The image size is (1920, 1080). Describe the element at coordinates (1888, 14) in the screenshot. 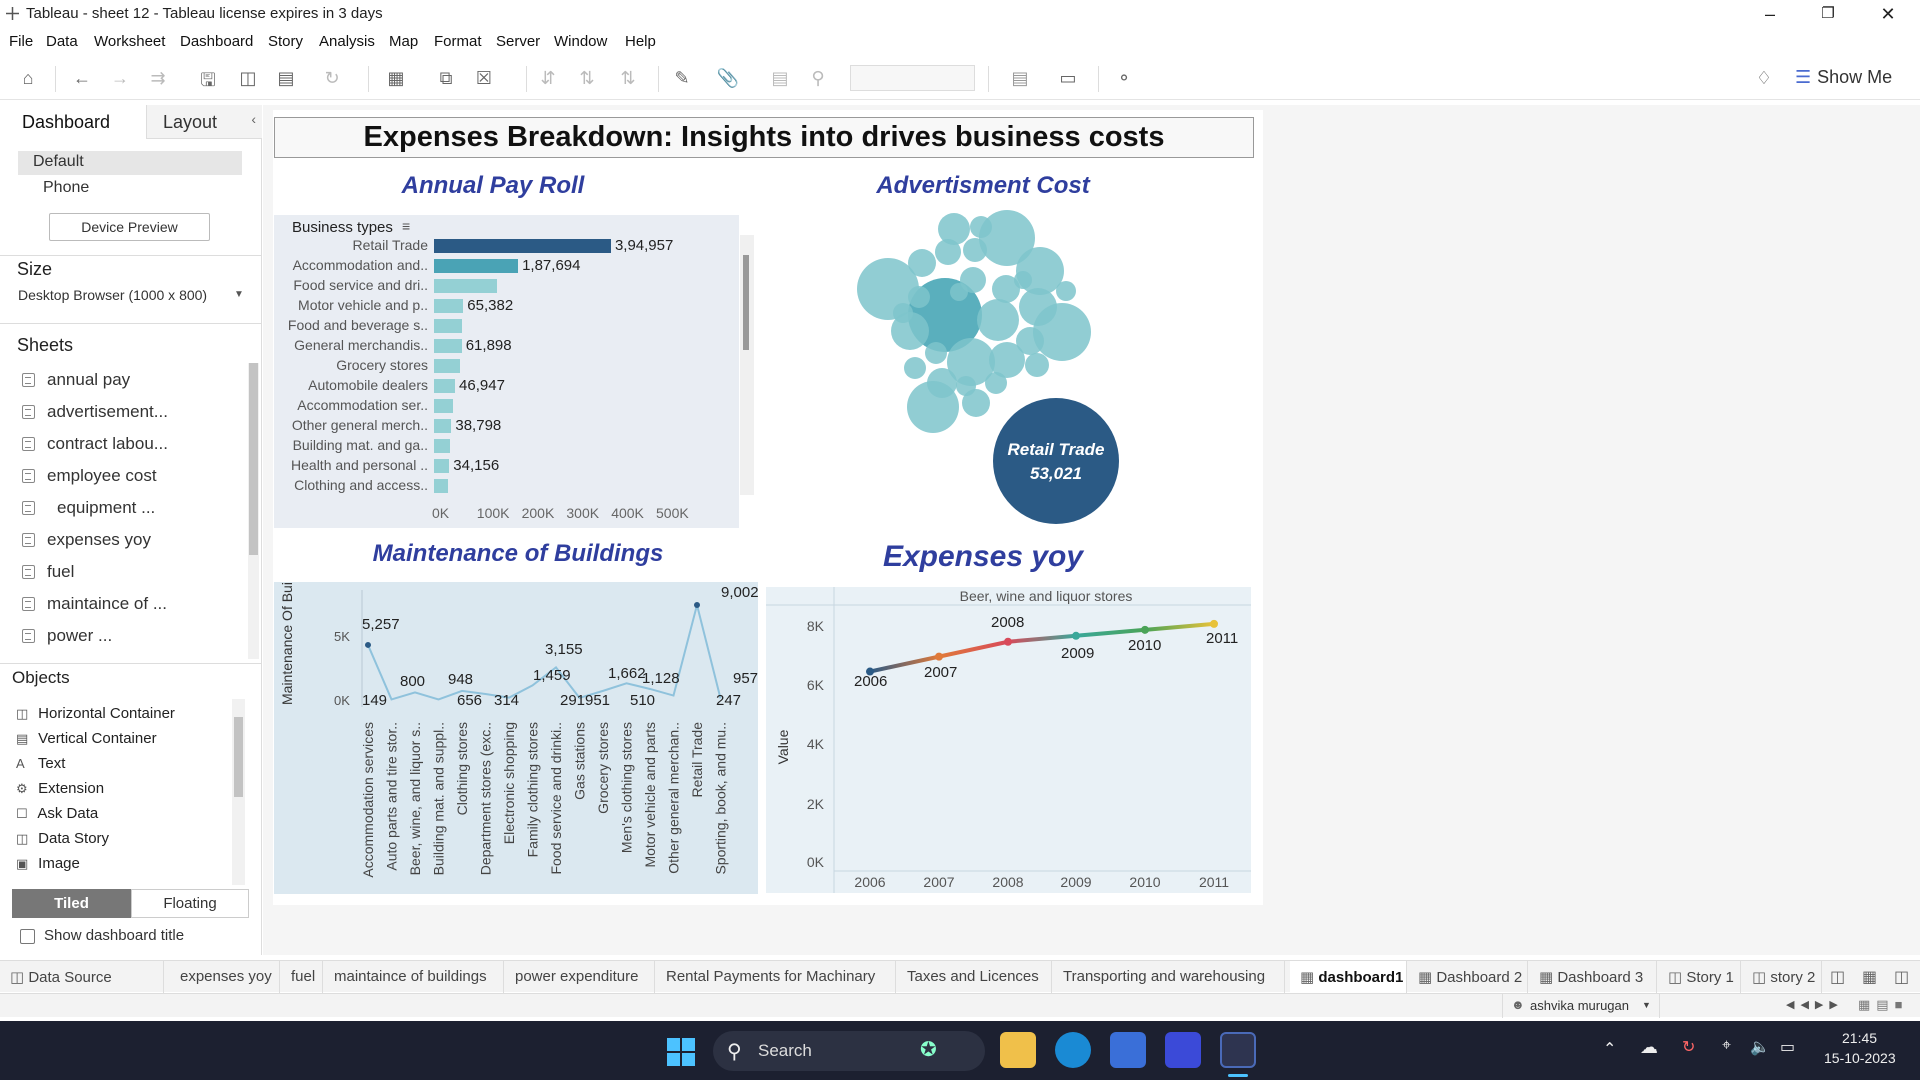

I see `close-icon: ✕` at that location.